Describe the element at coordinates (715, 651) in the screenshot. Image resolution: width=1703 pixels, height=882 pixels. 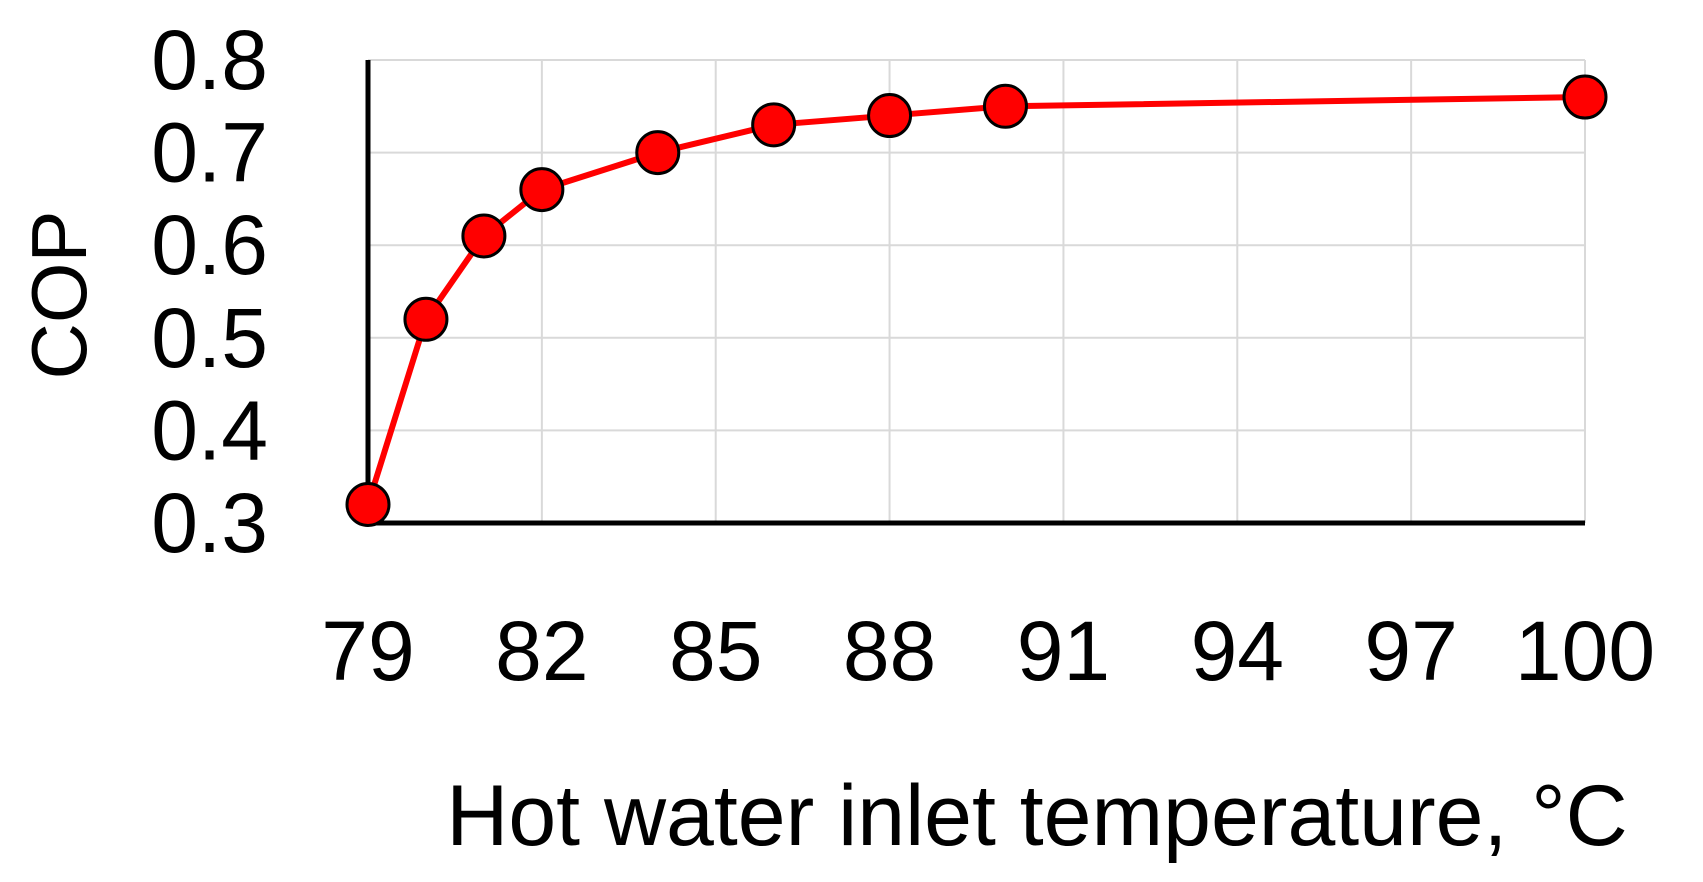
I see `x-tick-label-2: 85` at that location.